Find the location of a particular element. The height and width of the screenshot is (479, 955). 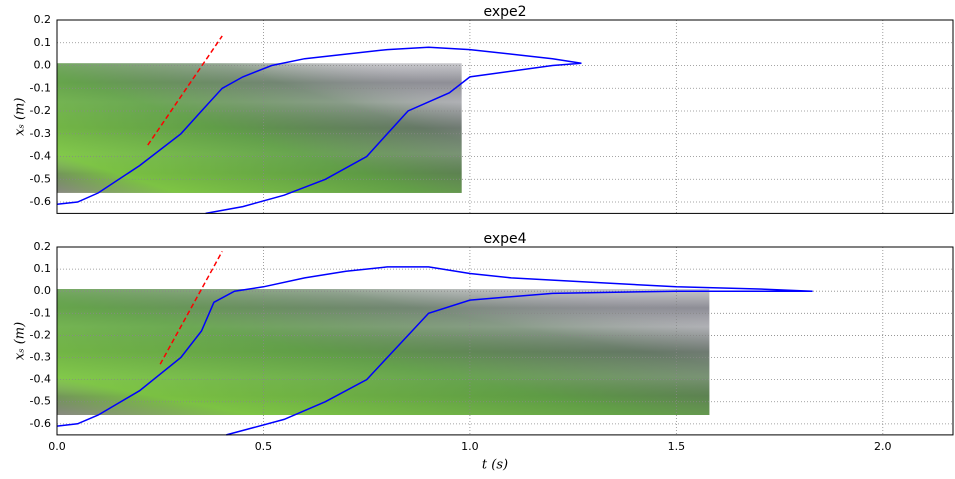

x-tick-label: 1.5 is located at coordinates (677, 446).